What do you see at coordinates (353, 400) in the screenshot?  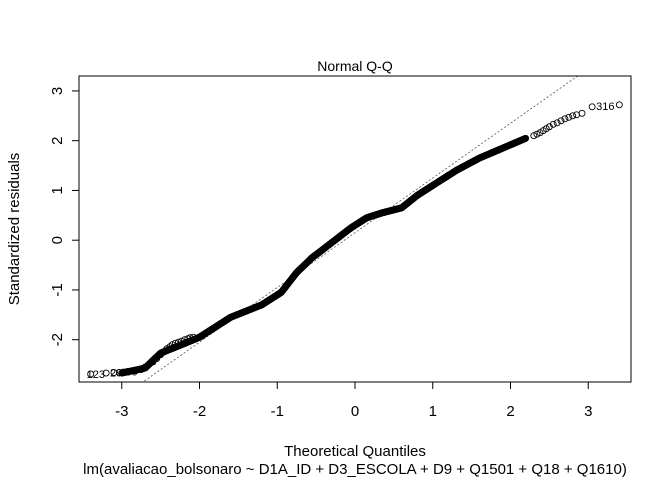 I see `x-axis: -3 -2 -1 0 1 2 3` at bounding box center [353, 400].